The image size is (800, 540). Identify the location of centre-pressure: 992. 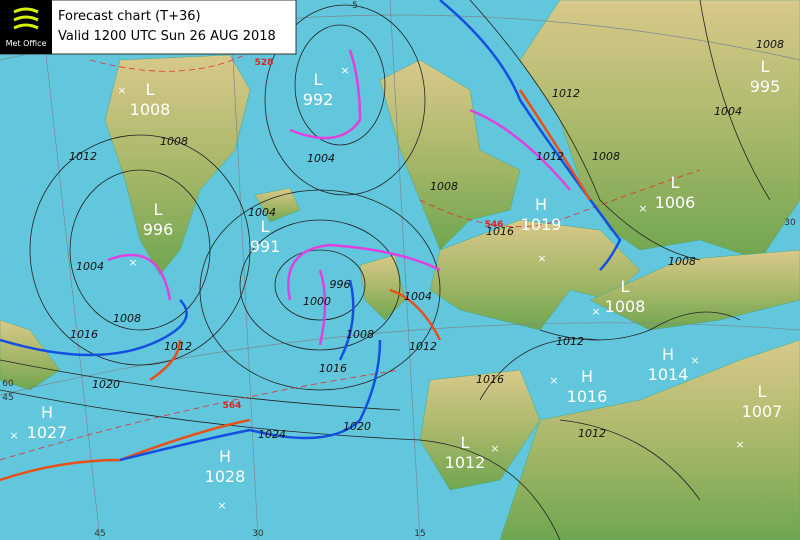
(318, 99).